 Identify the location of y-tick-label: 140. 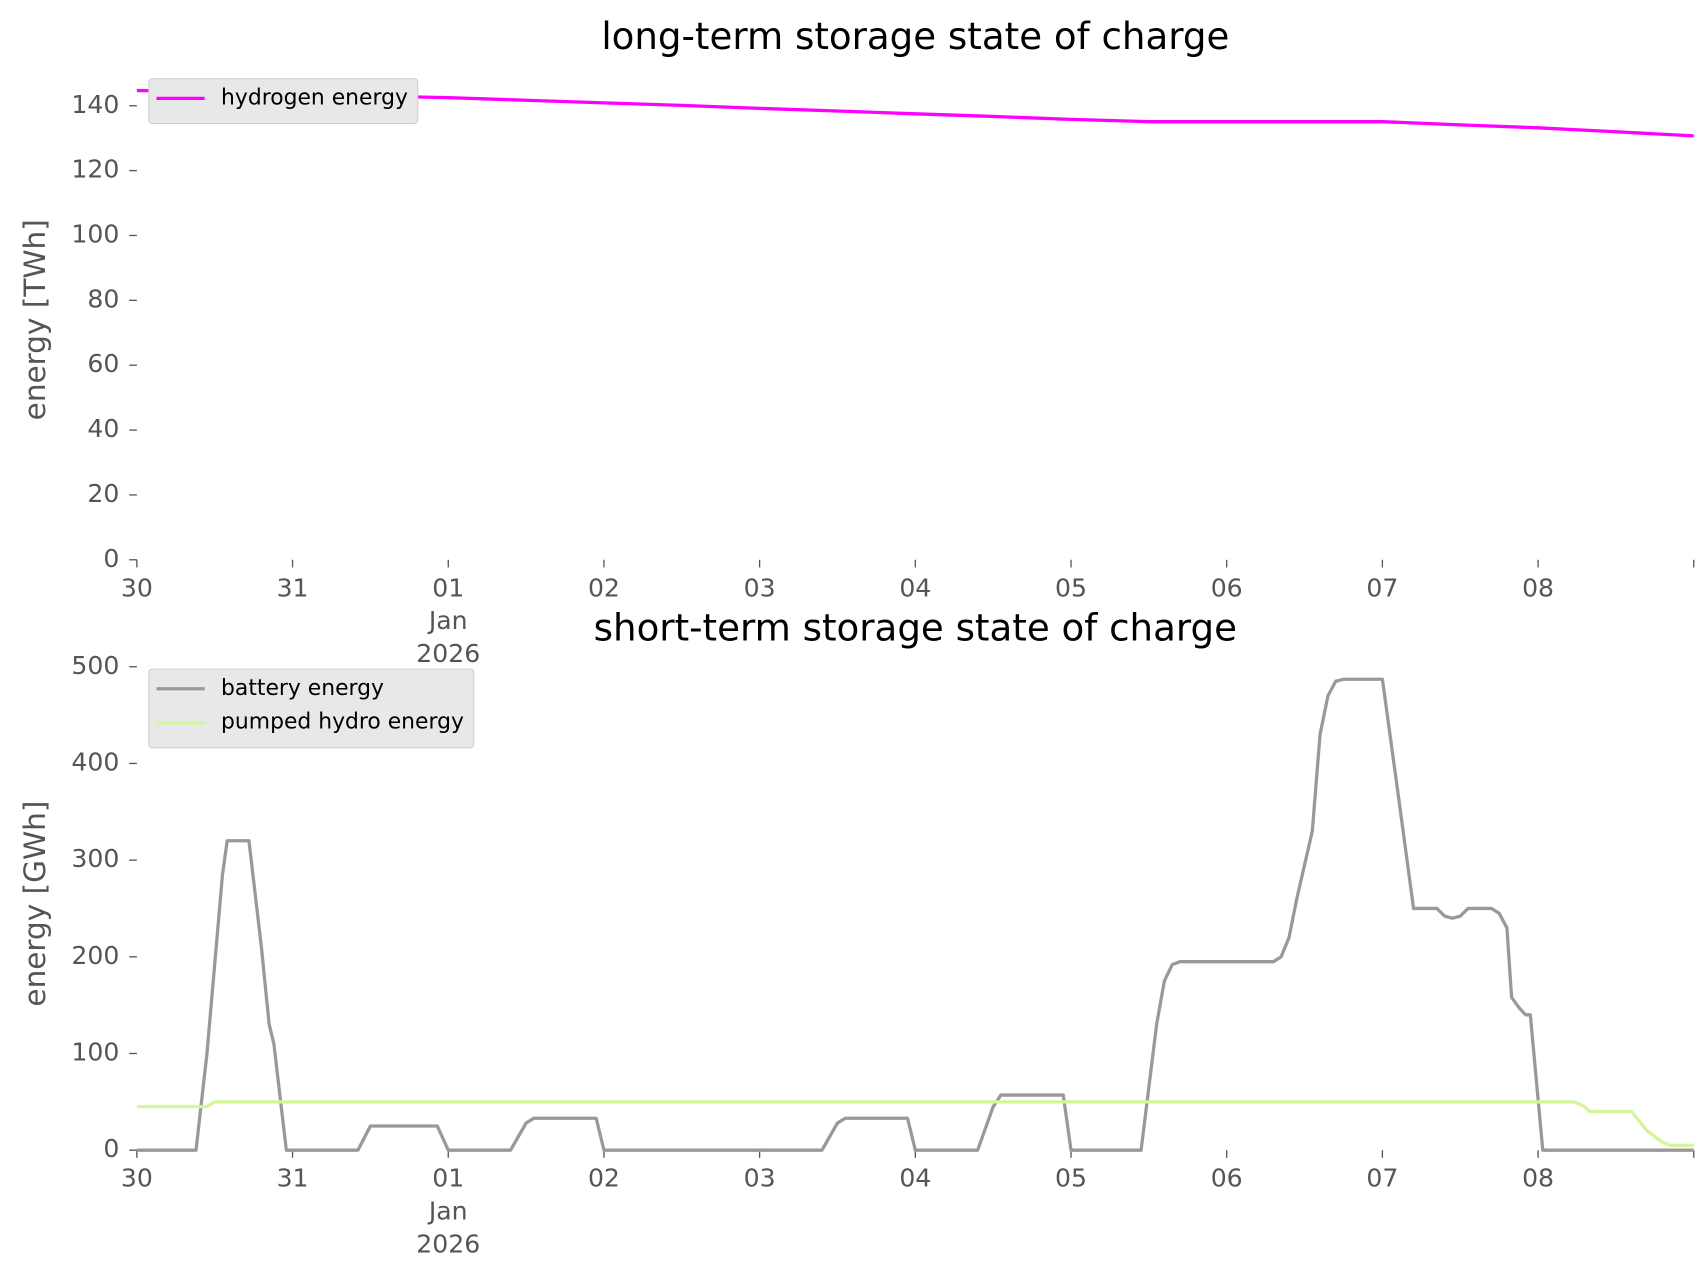
(95, 104).